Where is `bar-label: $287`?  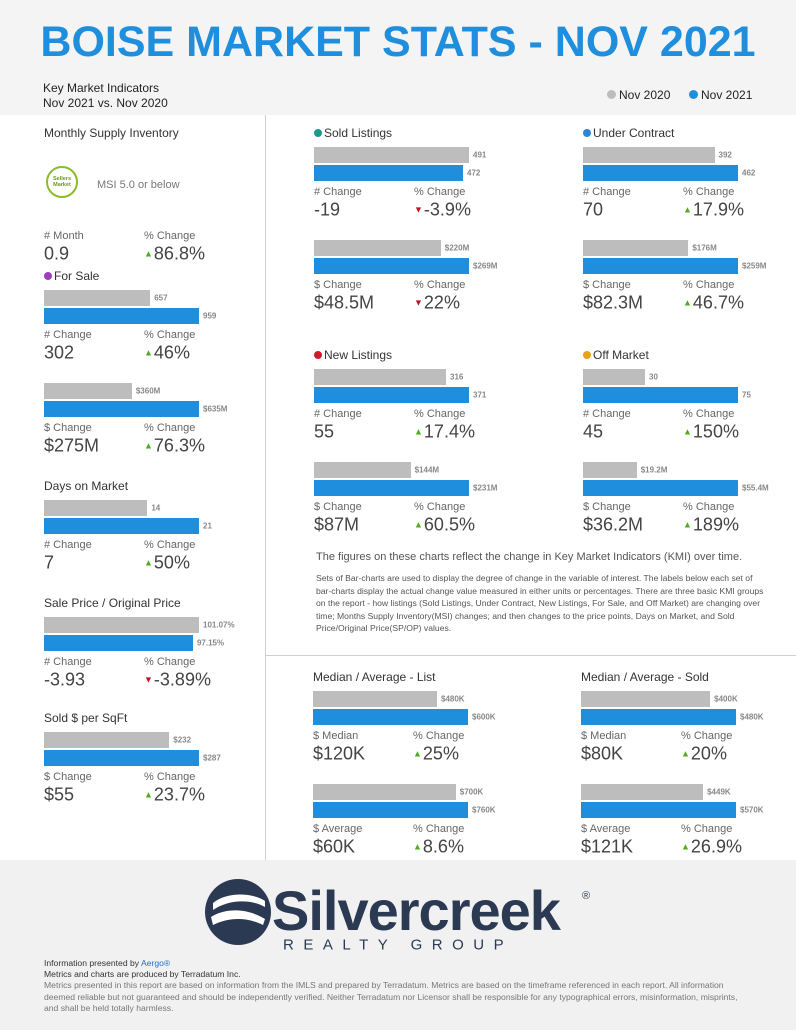 bar-label: $287 is located at coordinates (212, 758).